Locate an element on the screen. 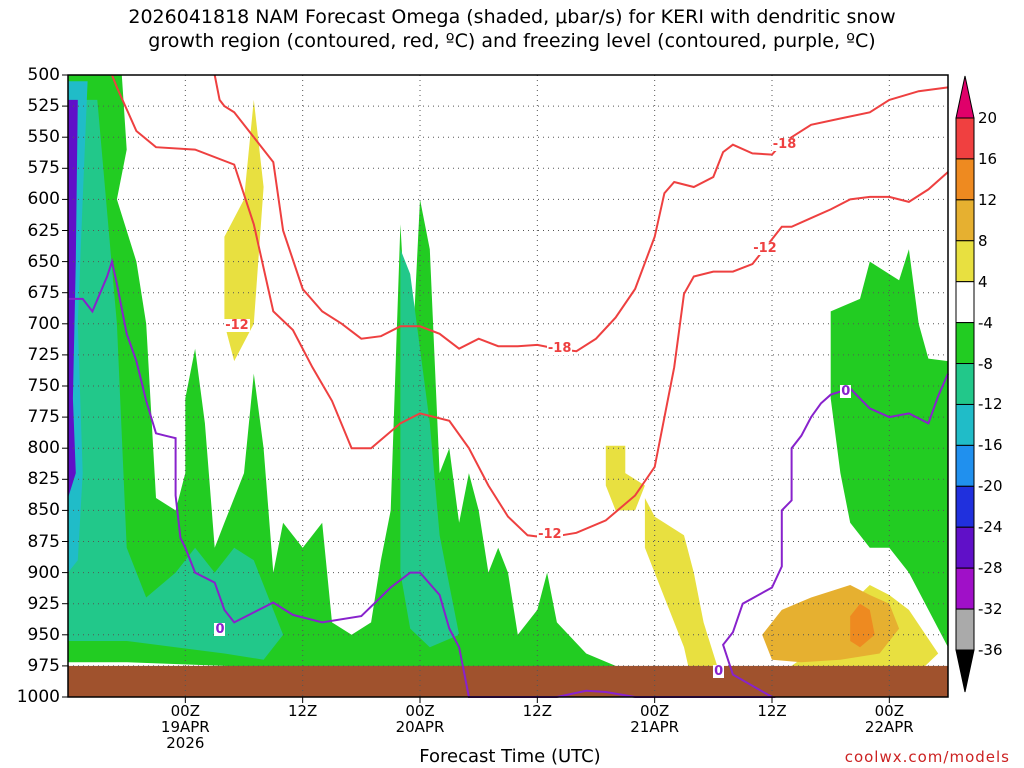 This screenshot has width=1024, height=768. y-tick-label-1000: 1000 is located at coordinates (38, 697).